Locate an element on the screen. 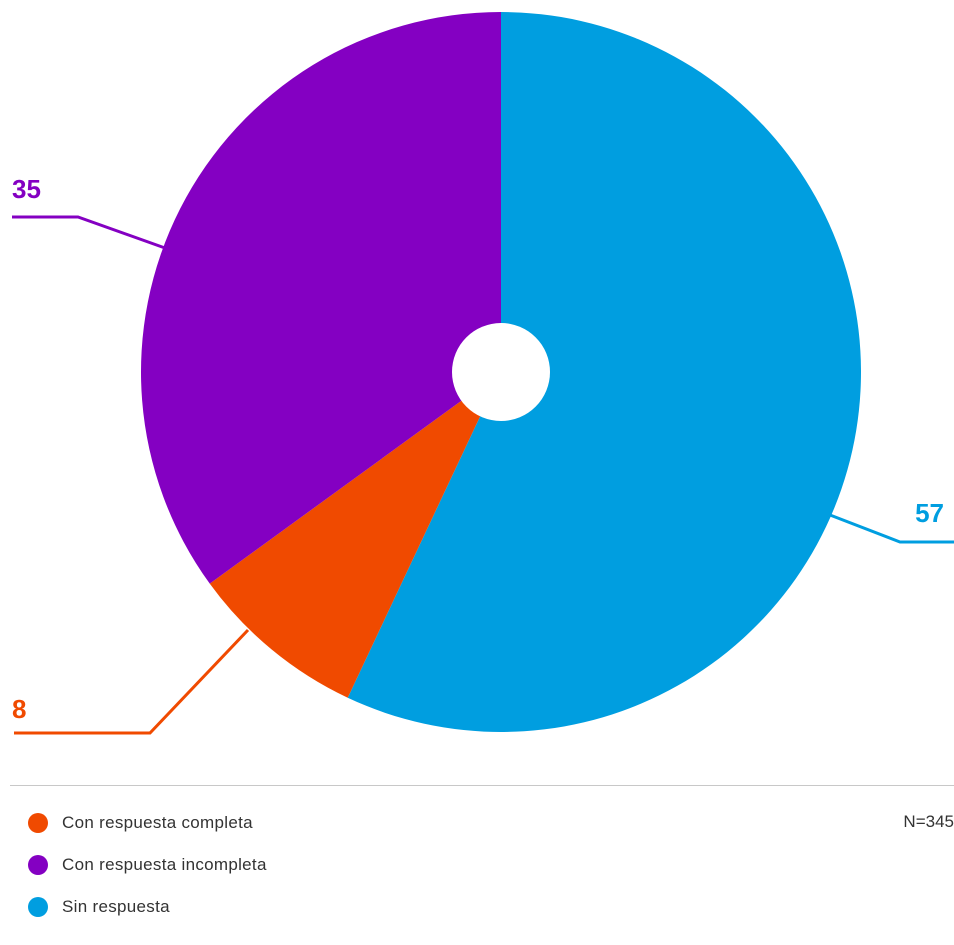 The image size is (954, 945). leader-line-sin-respuesta is located at coordinates (891, 528).